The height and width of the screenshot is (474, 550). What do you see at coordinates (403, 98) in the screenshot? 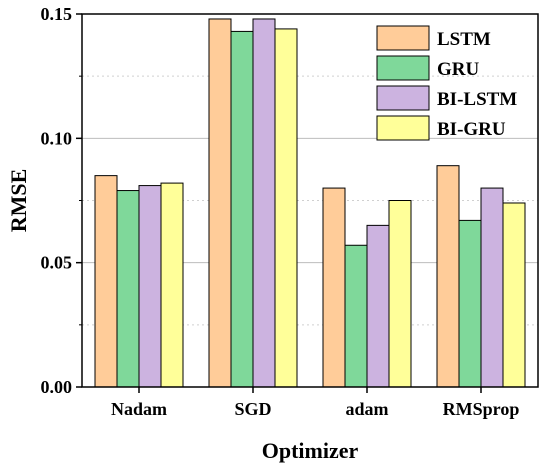
I see `legend-swatch-bi-lstm` at bounding box center [403, 98].